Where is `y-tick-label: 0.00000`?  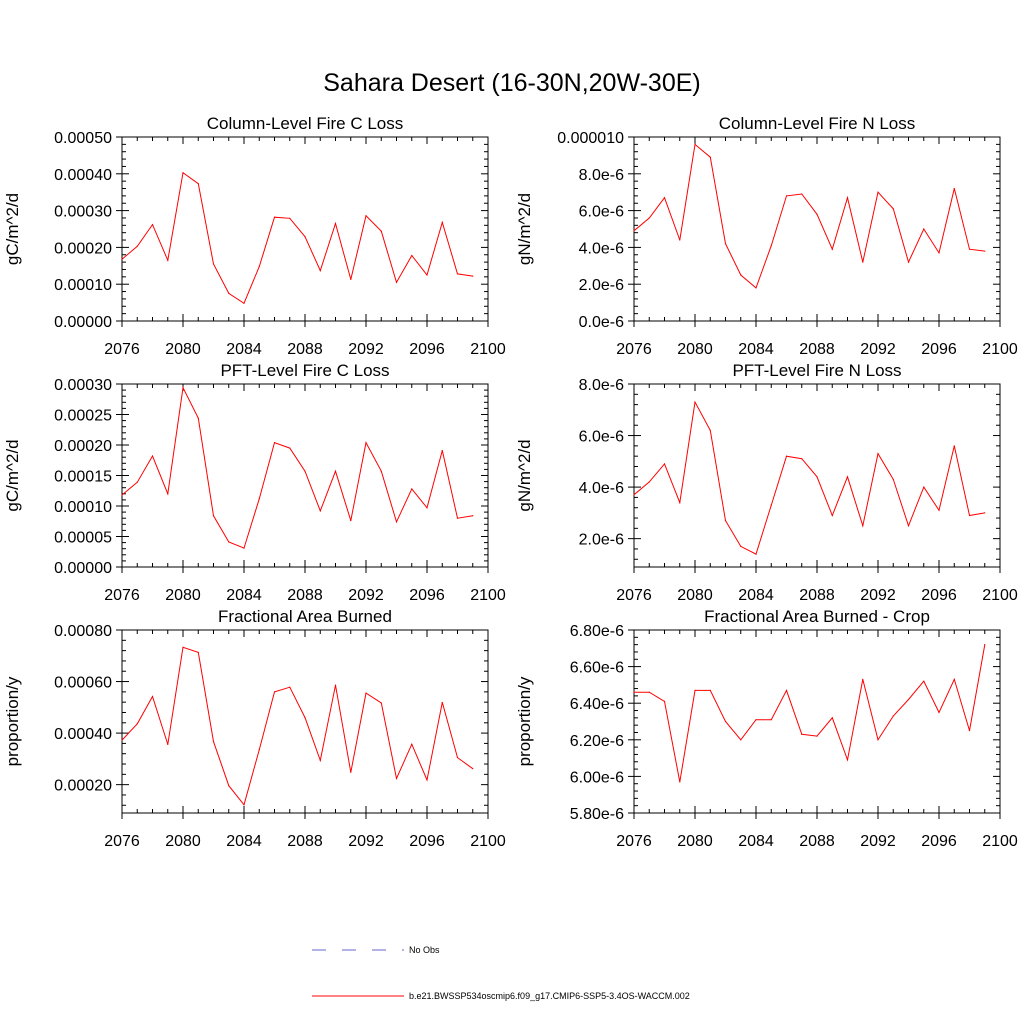
y-tick-label: 0.00000 is located at coordinates (83, 568).